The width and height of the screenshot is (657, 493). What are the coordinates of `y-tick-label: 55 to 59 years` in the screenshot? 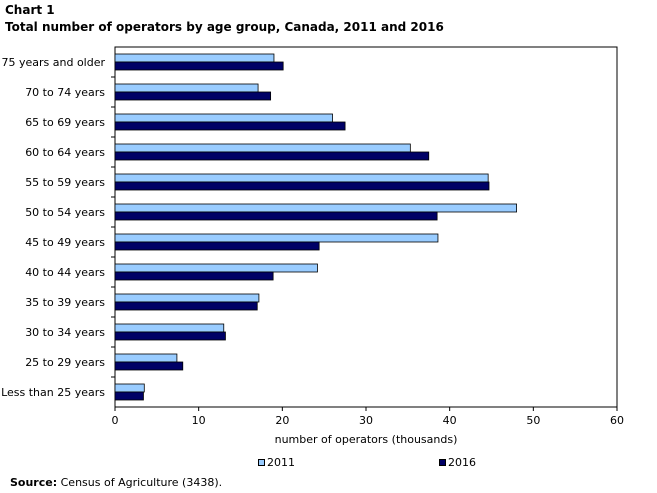 It's located at (65, 182).